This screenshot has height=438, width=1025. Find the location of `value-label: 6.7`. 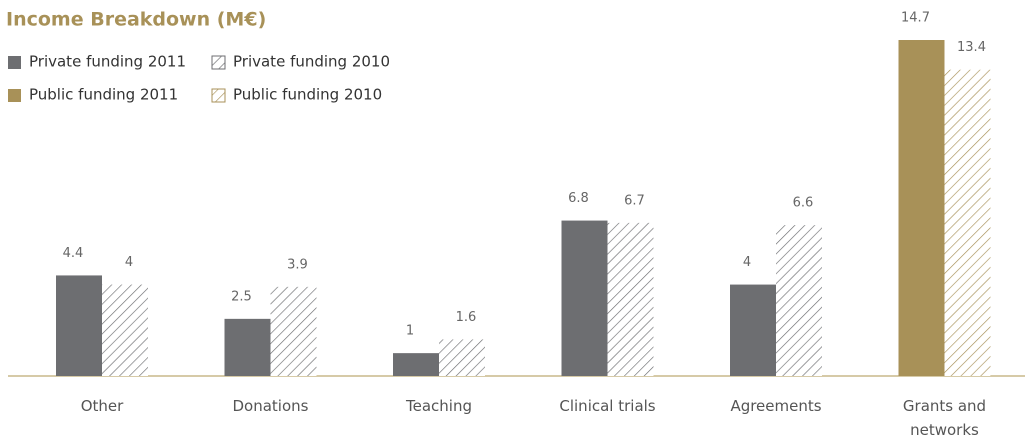

value-label: 6.7 is located at coordinates (634, 200).